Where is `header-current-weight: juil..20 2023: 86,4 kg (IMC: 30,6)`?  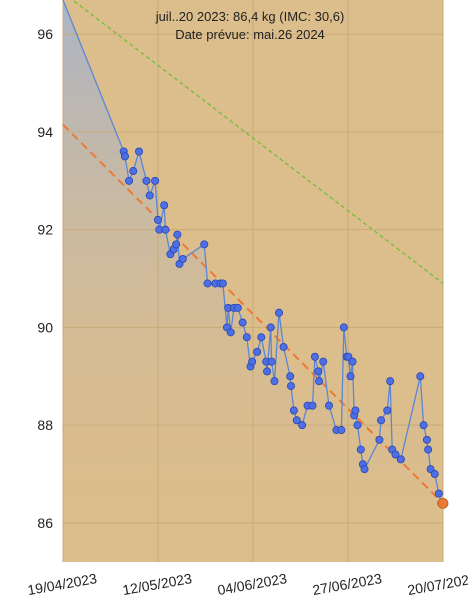
header-current-weight: juil..20 2023: 86,4 kg (IMC: 30,6) is located at coordinates (250, 16).